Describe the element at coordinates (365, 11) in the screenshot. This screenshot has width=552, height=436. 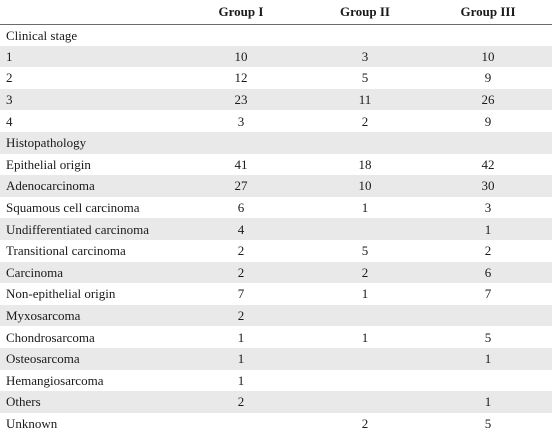
I see `header-group-2: Group II` at that location.